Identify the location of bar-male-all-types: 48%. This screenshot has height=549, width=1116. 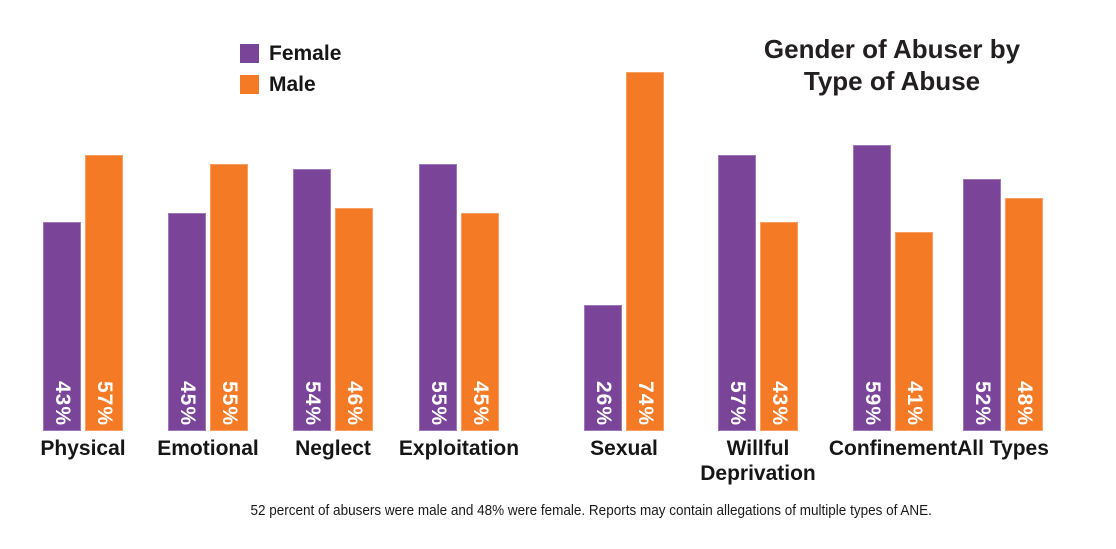
(1024, 314).